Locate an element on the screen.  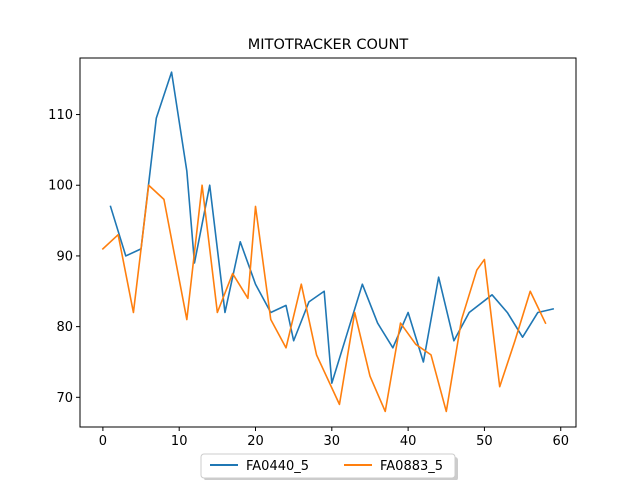
y-axis: 70 80 90 100 110 is located at coordinates (64, 257).